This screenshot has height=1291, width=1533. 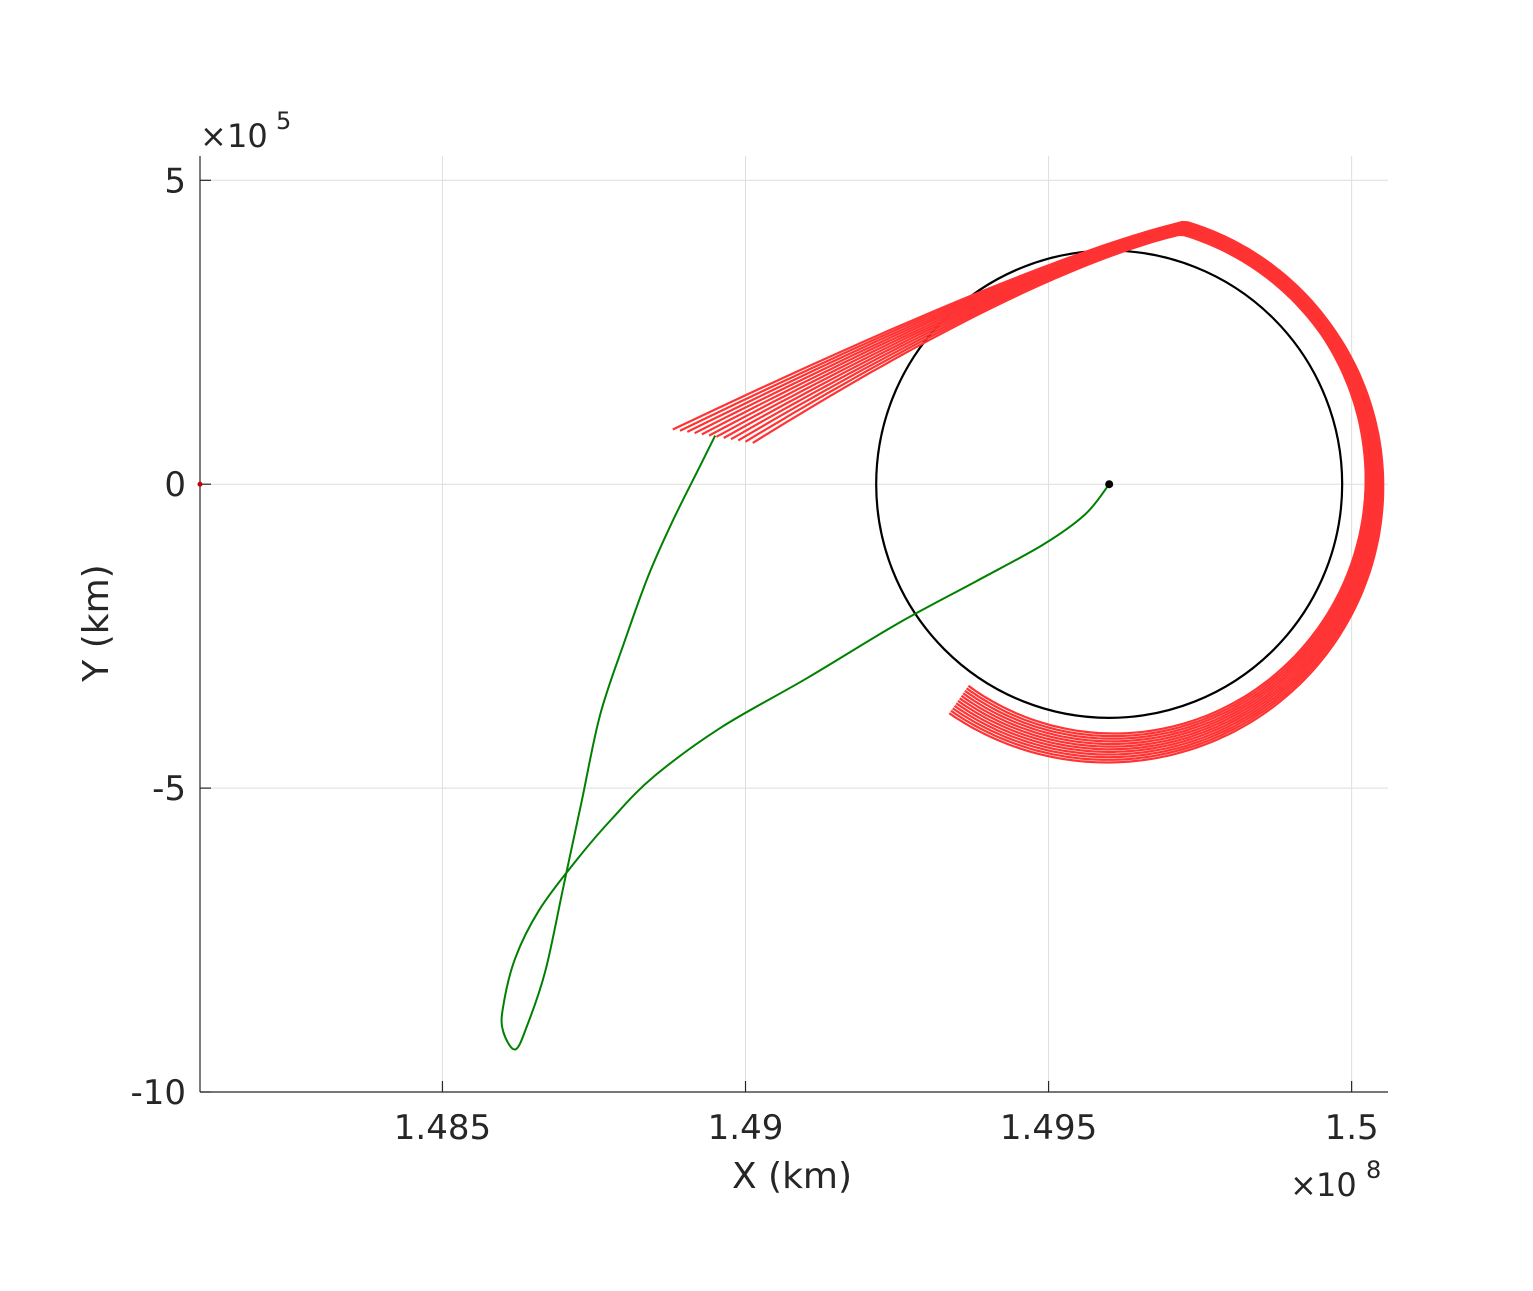 I want to click on y-tick-label: -10, so click(x=158, y=1093).